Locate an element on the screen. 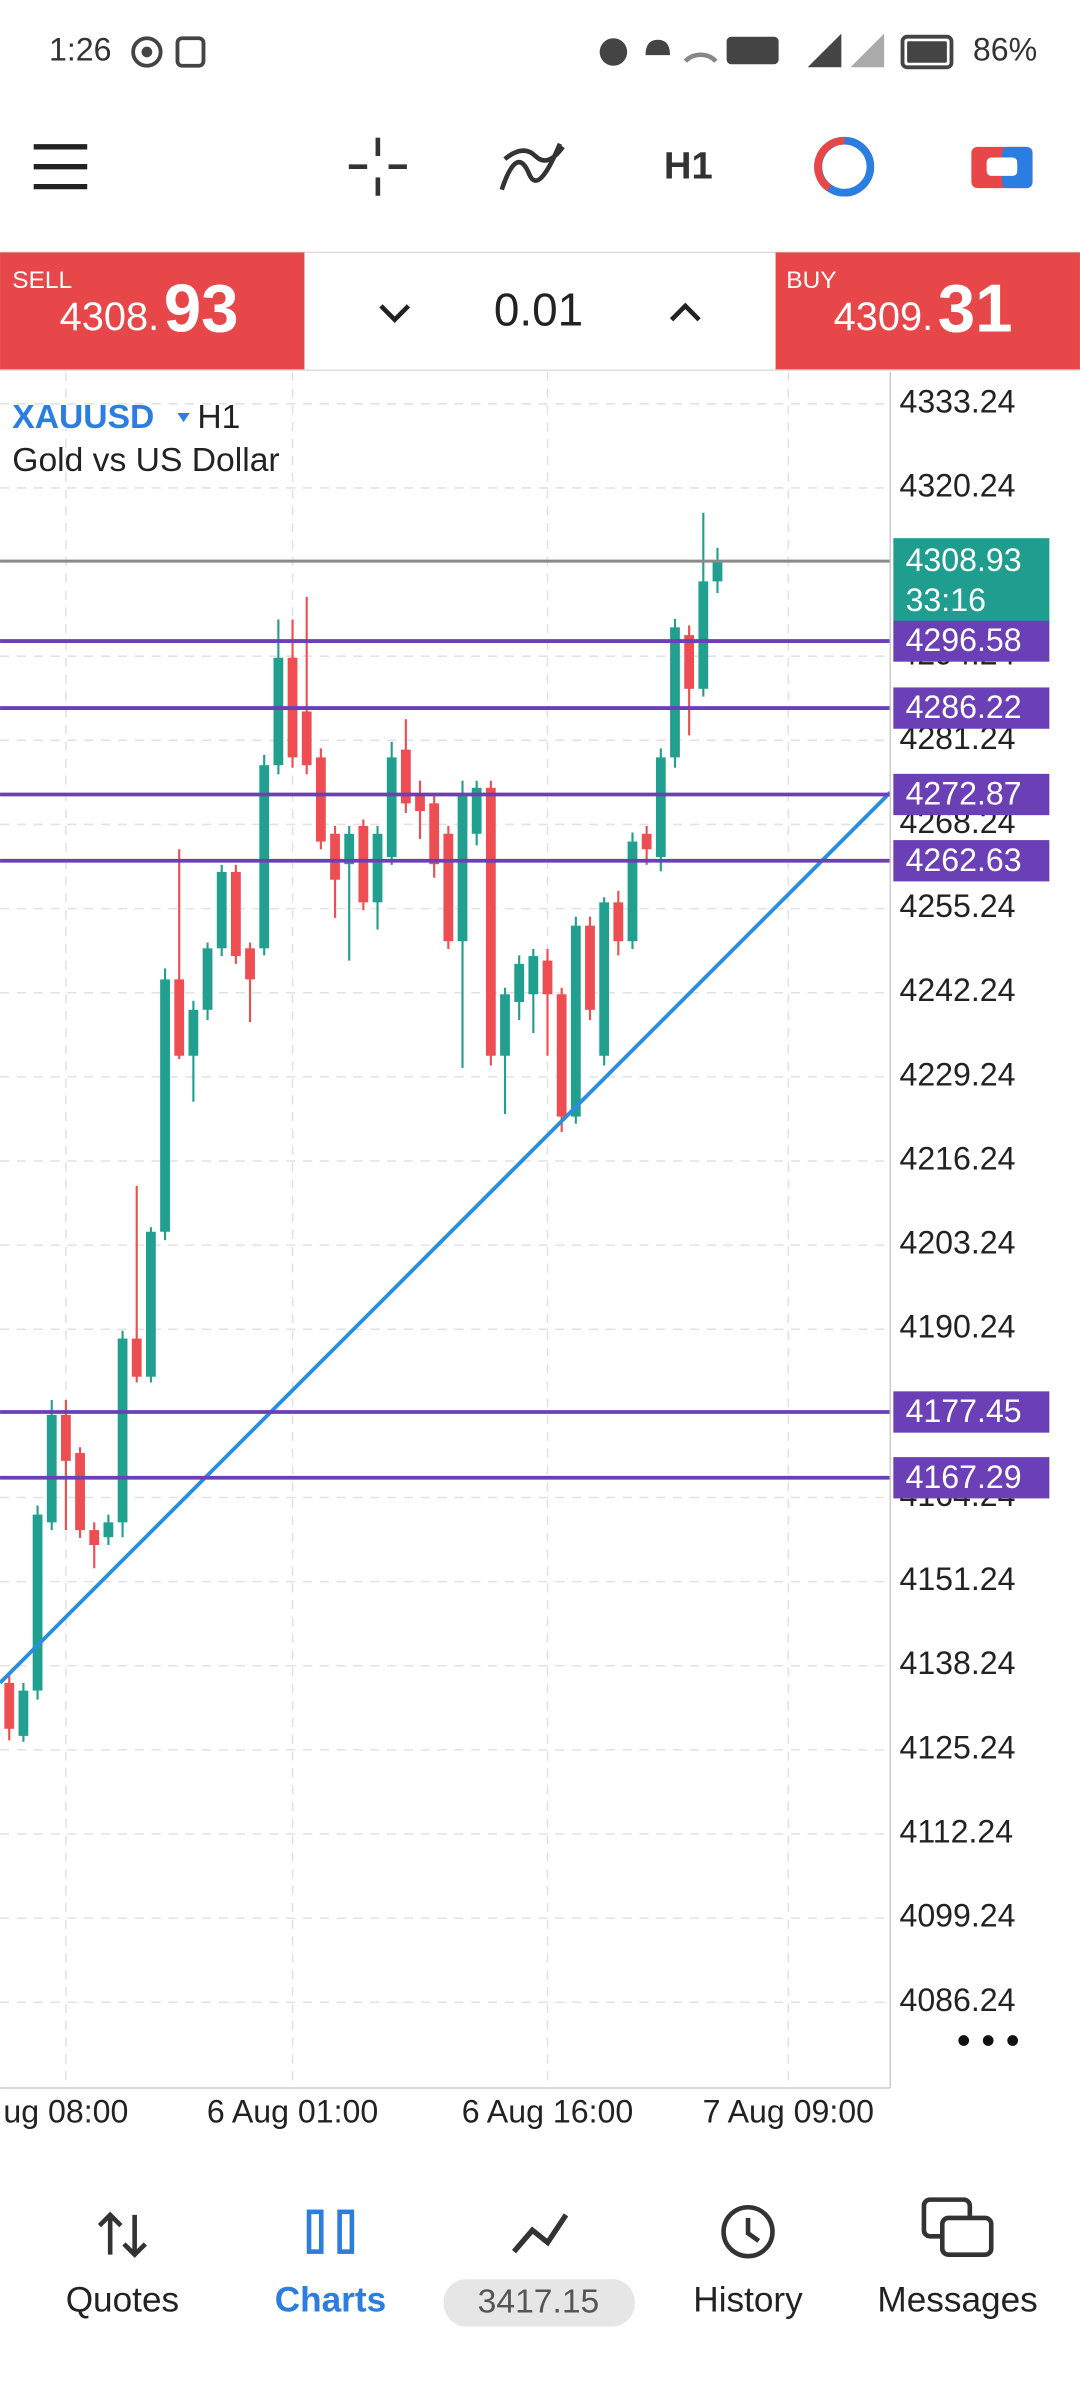 The width and height of the screenshot is (1080, 2400). nav-trade: 3417.15 is located at coordinates (539, 2270).